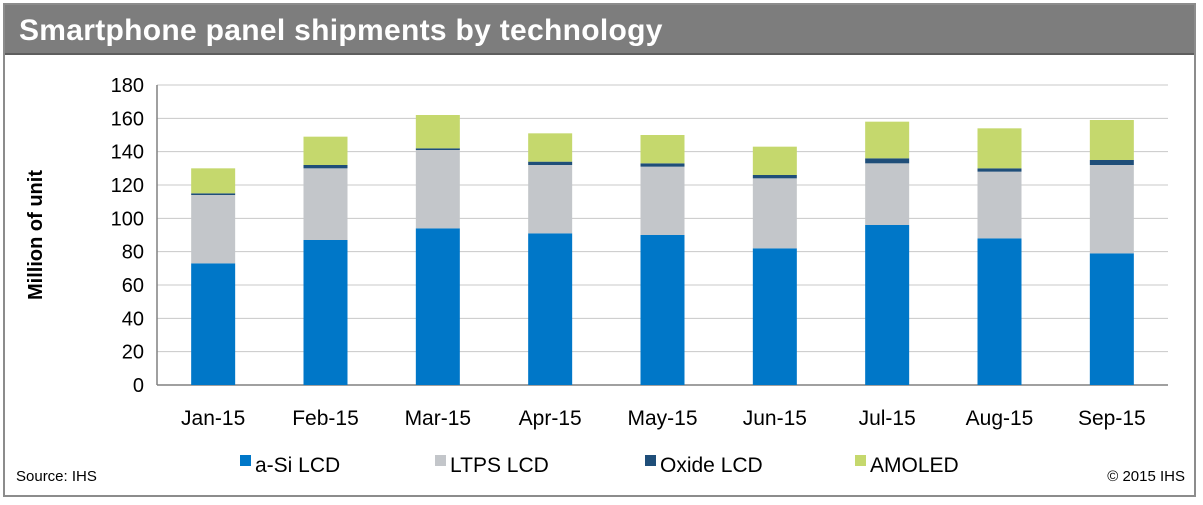  I want to click on chart-title: Smartphone panel shipments by technology, so click(341, 30).